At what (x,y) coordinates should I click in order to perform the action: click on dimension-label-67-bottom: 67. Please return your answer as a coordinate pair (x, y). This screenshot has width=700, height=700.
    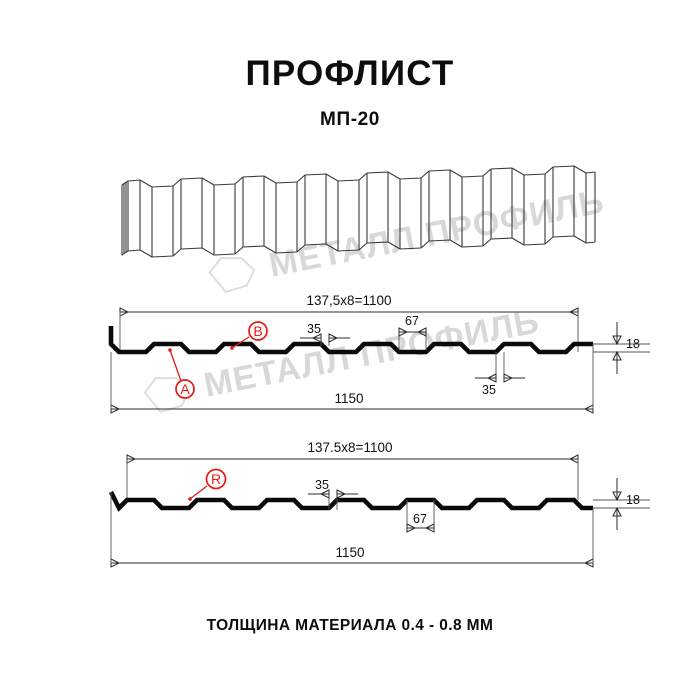
    Looking at the image, I should click on (420, 519).